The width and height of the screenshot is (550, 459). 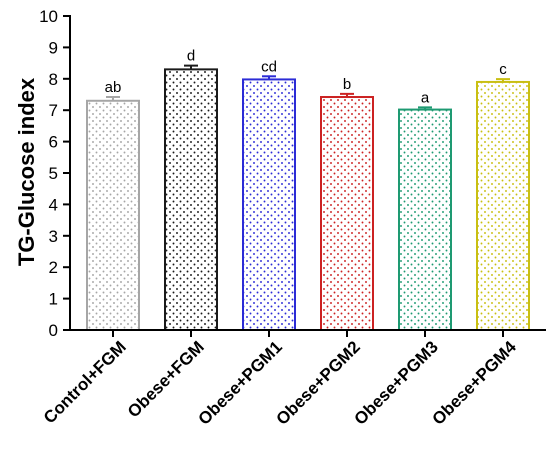 What do you see at coordinates (269, 66) in the screenshot?
I see `significance-label: cd` at bounding box center [269, 66].